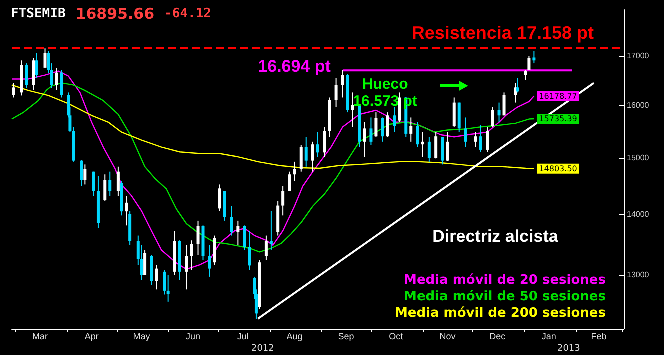  I want to click on y-tick-label: 17000, so click(638, 55).